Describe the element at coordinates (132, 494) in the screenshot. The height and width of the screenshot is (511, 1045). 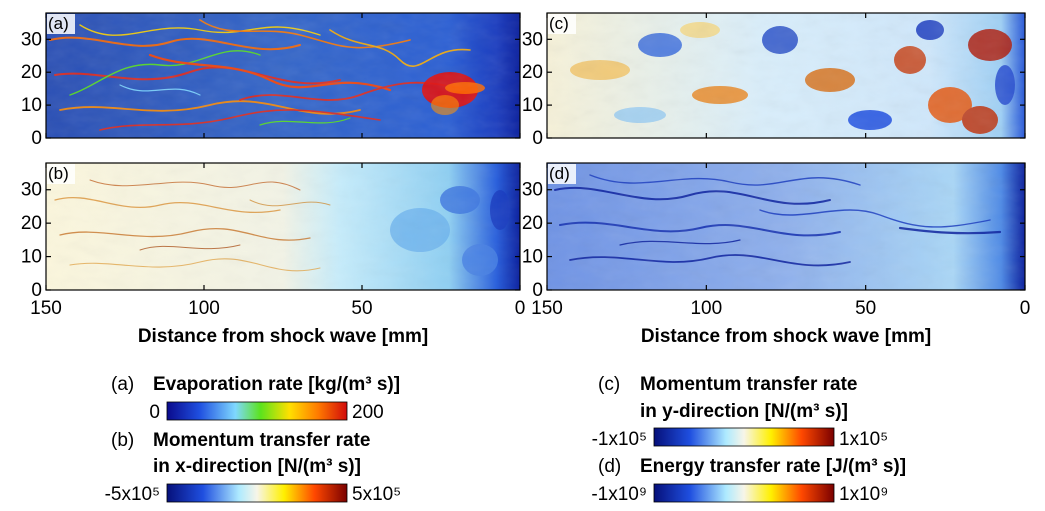
I see `legend-b-min: -5x10⁵` at that location.